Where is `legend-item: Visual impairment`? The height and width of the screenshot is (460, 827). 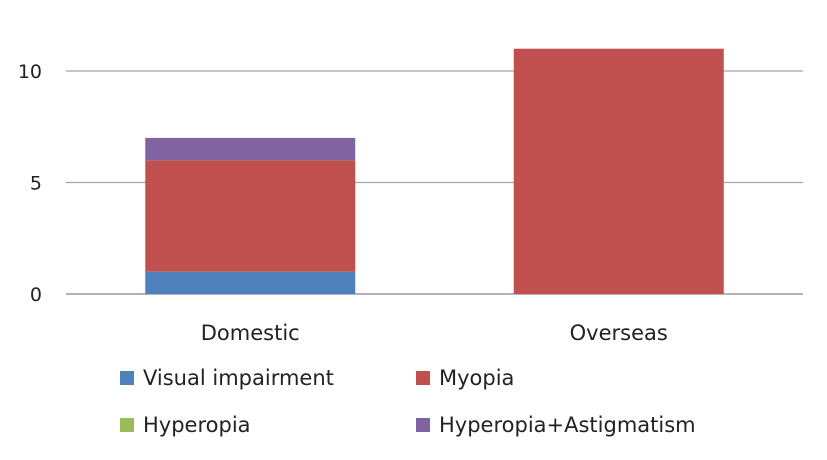 legend-item: Visual impairment is located at coordinates (227, 378).